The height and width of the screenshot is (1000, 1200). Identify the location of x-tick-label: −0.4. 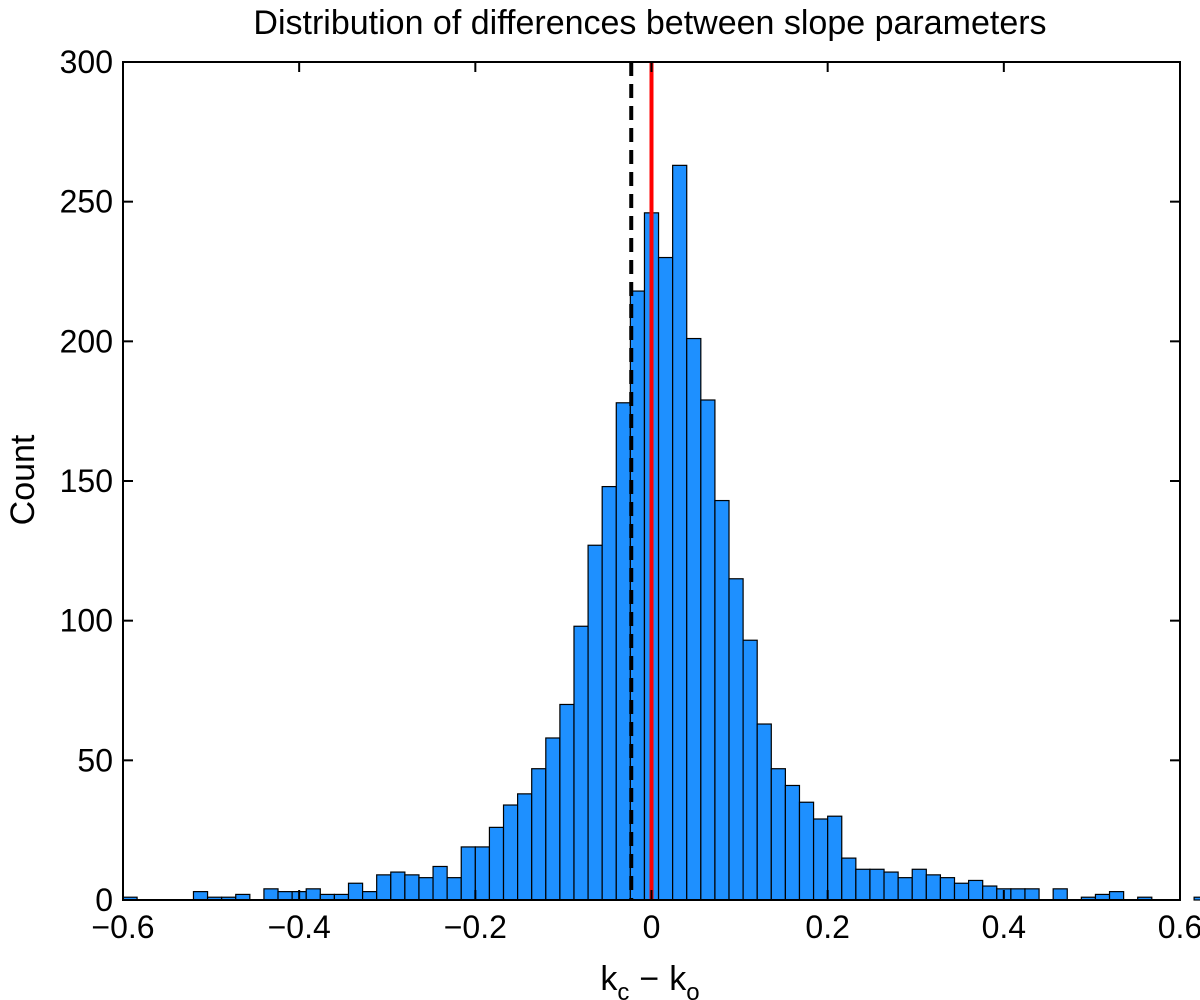
(299, 927).